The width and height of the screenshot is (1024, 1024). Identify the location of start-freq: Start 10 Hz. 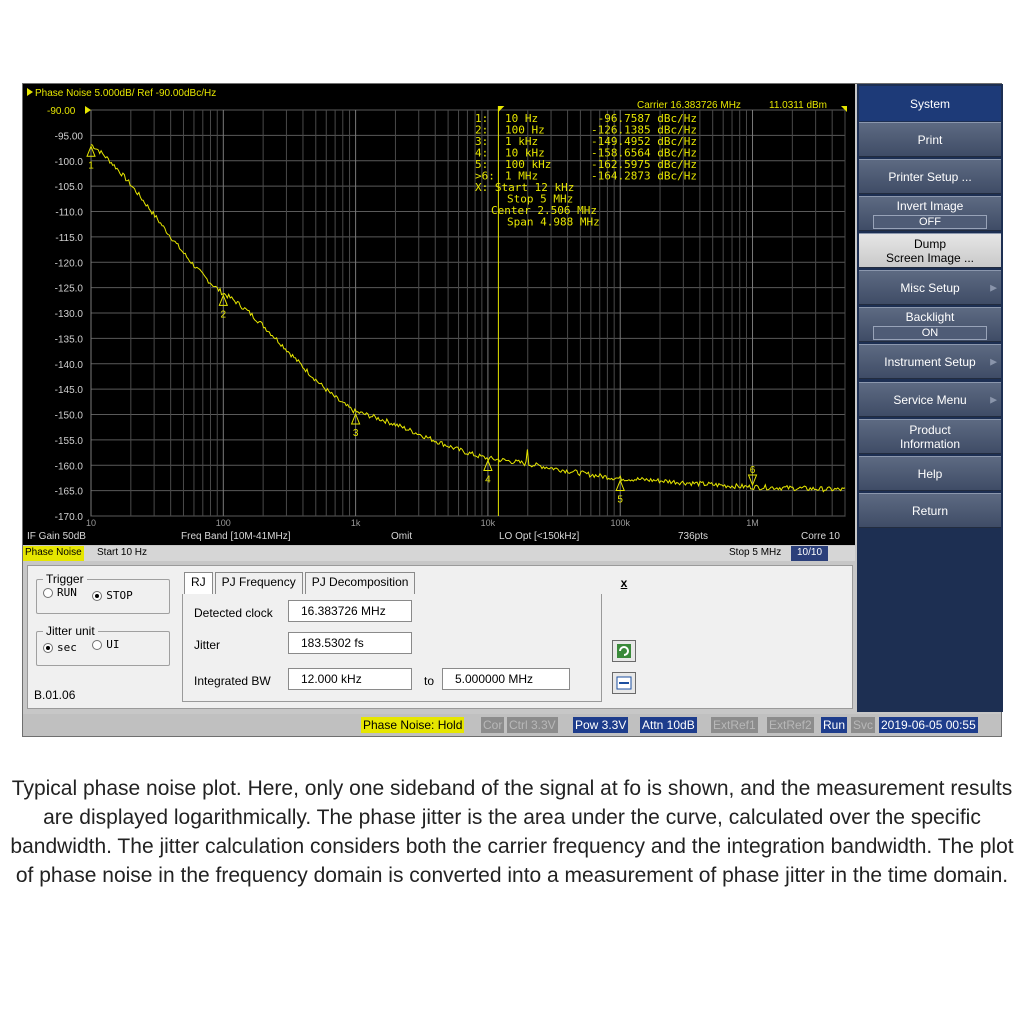
(122, 552).